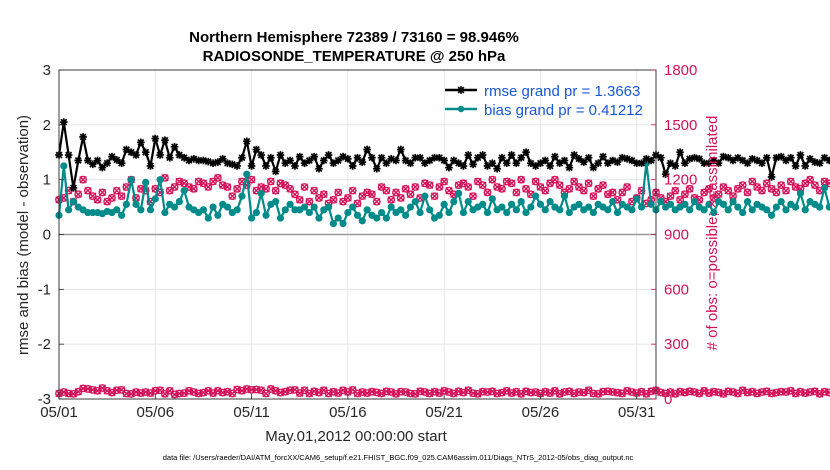  Describe the element at coordinates (47, 125) in the screenshot. I see `y-tick-label-left: 2` at that location.